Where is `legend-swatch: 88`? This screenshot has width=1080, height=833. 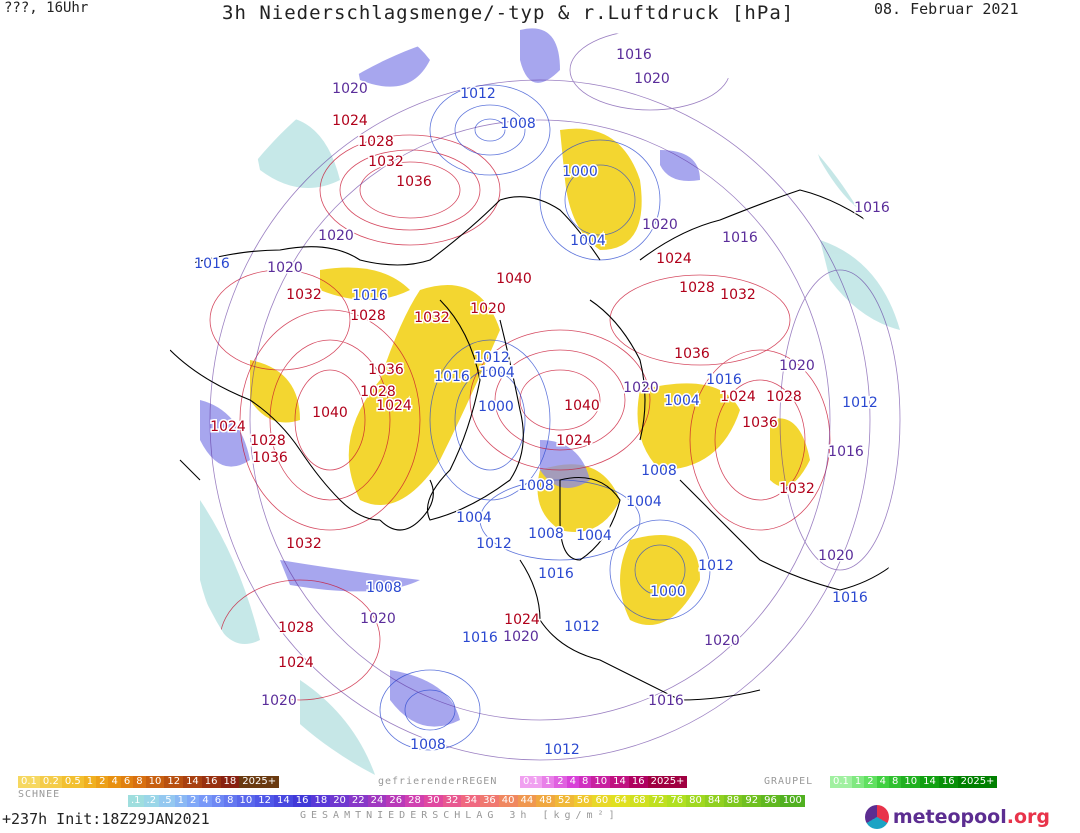
legend-swatch: 88 is located at coordinates (733, 801).